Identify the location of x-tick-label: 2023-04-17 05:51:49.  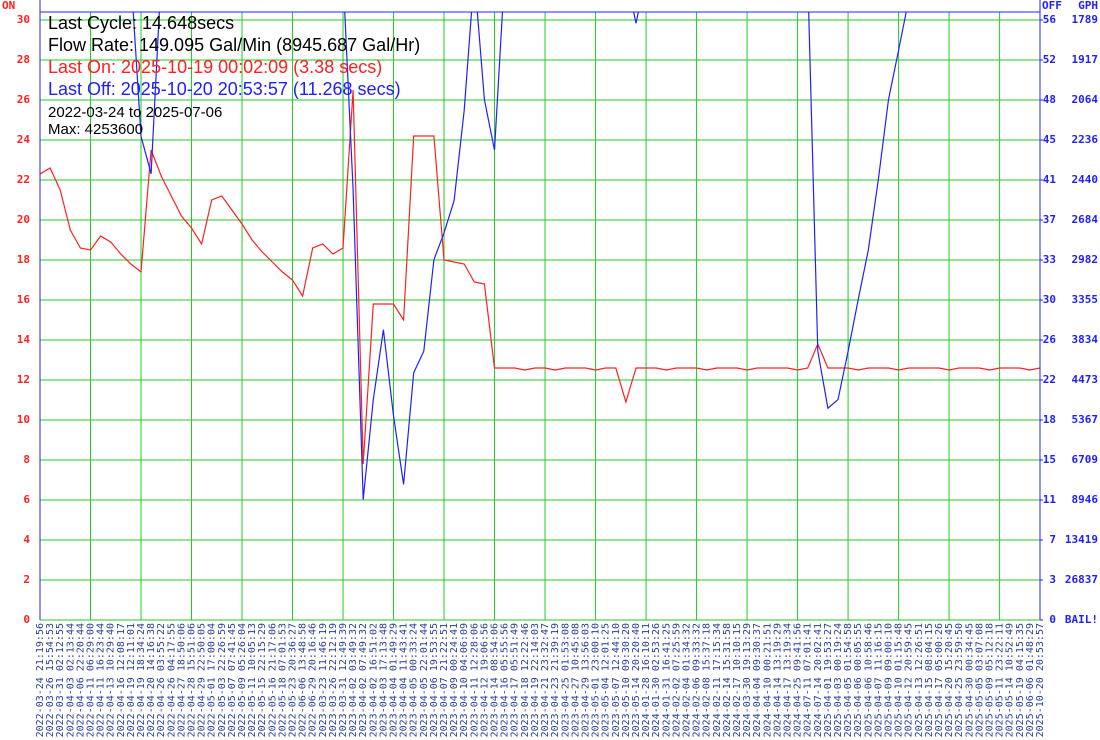
(515, 680).